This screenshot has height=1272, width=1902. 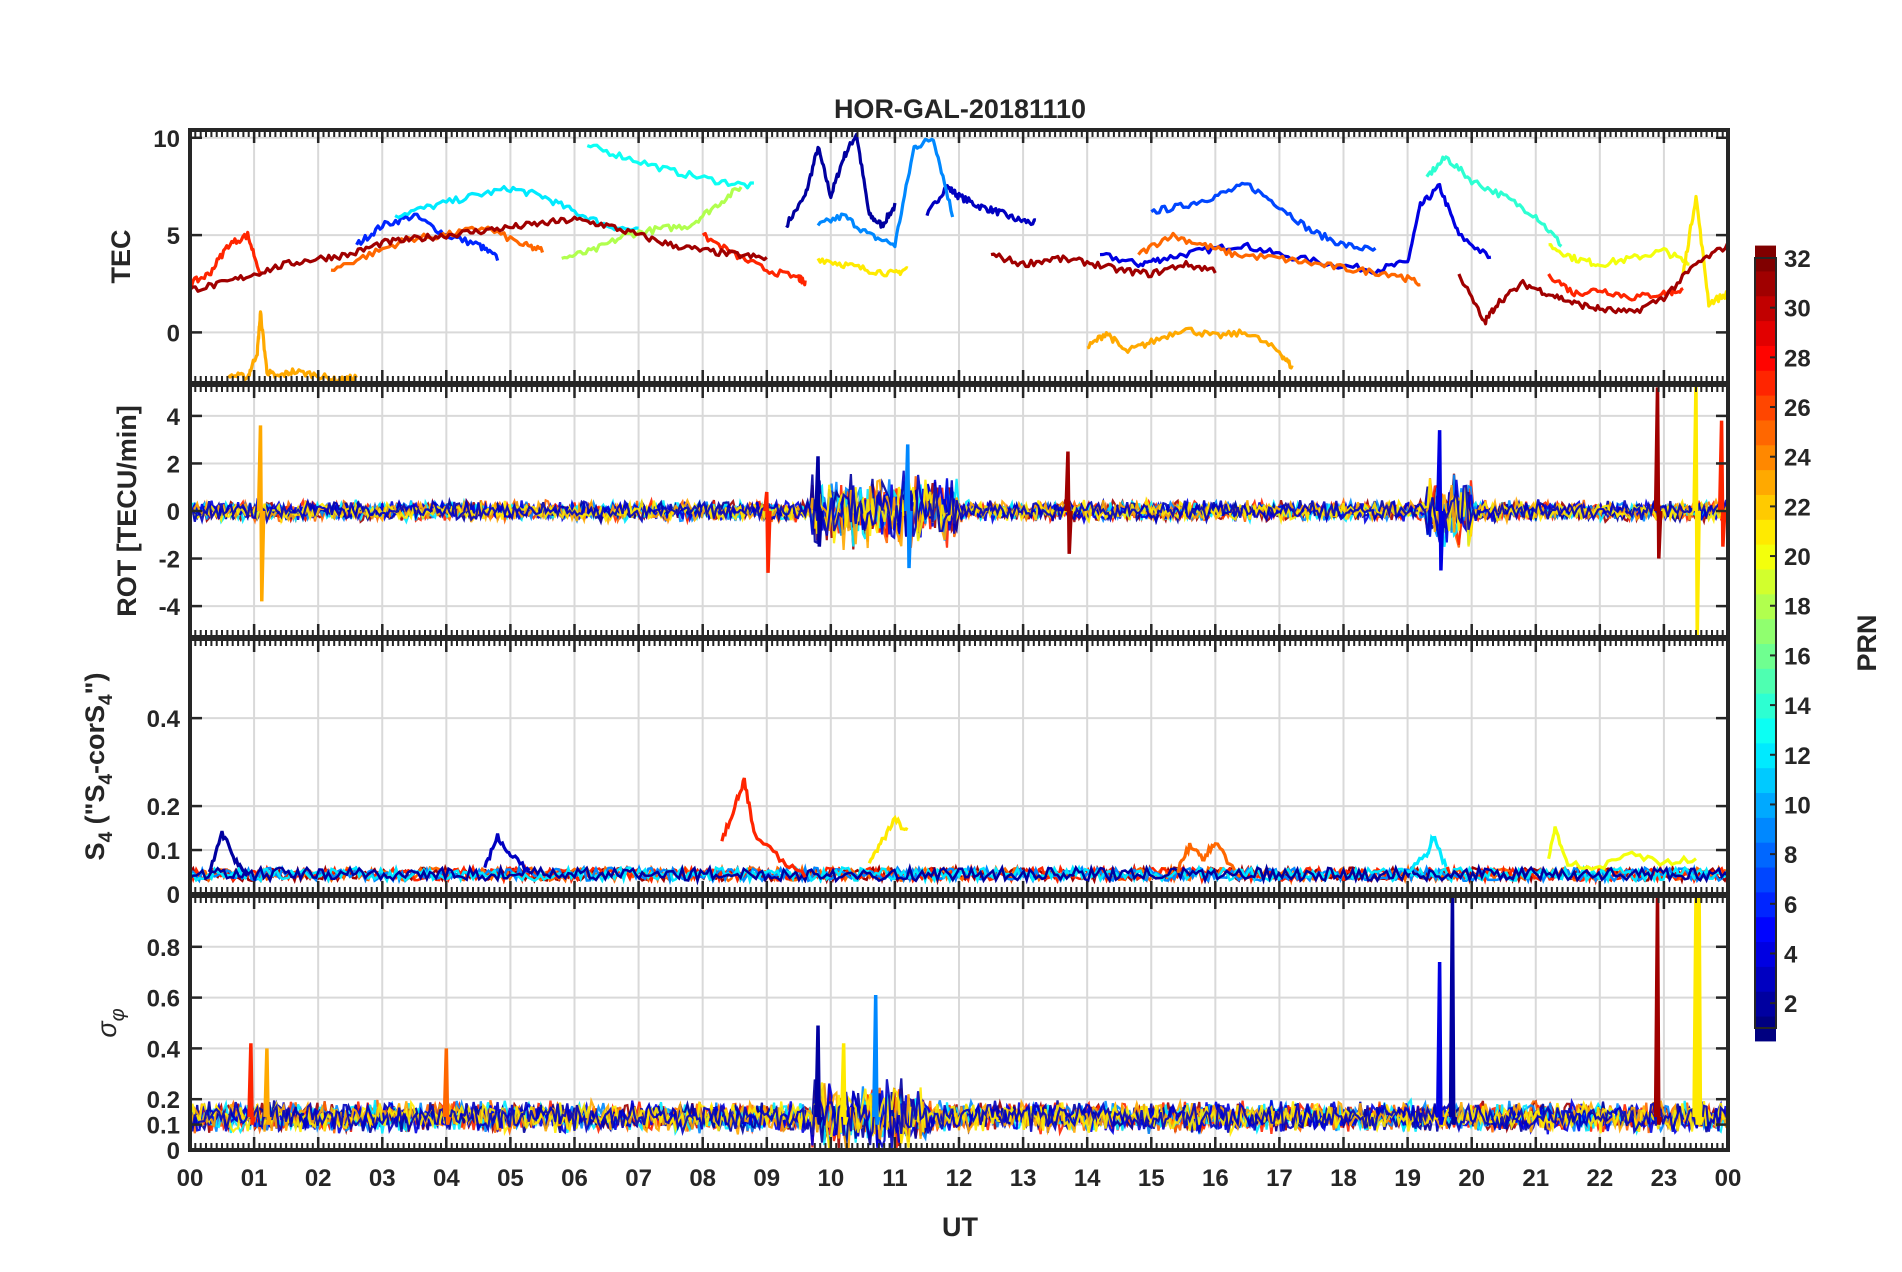 What do you see at coordinates (1471, 1178) in the screenshot?
I see `x-tick-label: 20` at bounding box center [1471, 1178].